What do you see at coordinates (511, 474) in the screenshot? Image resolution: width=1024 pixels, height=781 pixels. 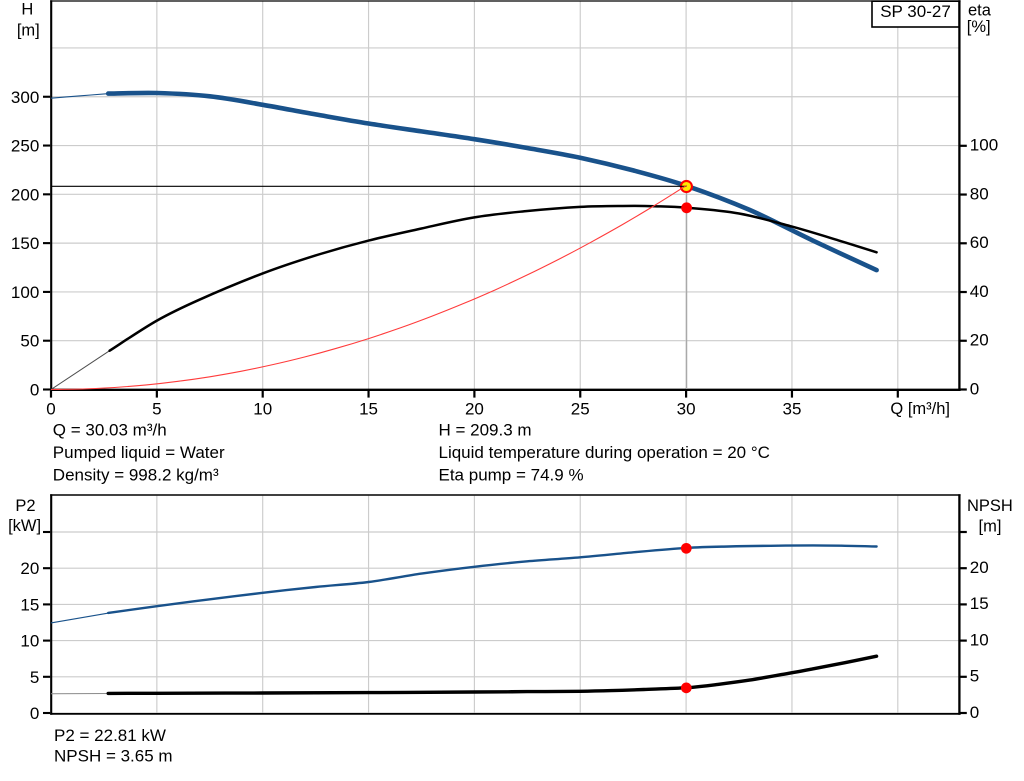 I see `svg-text: Eta pump = 74.9 %` at bounding box center [511, 474].